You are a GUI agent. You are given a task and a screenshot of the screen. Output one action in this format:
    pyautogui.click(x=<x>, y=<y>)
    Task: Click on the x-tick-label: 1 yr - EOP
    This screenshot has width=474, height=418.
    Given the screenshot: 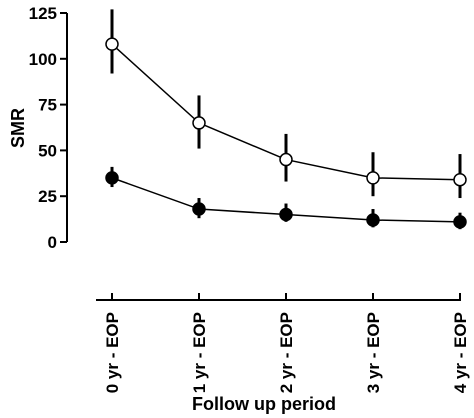 What is the action you would take?
    pyautogui.click(x=199, y=352)
    